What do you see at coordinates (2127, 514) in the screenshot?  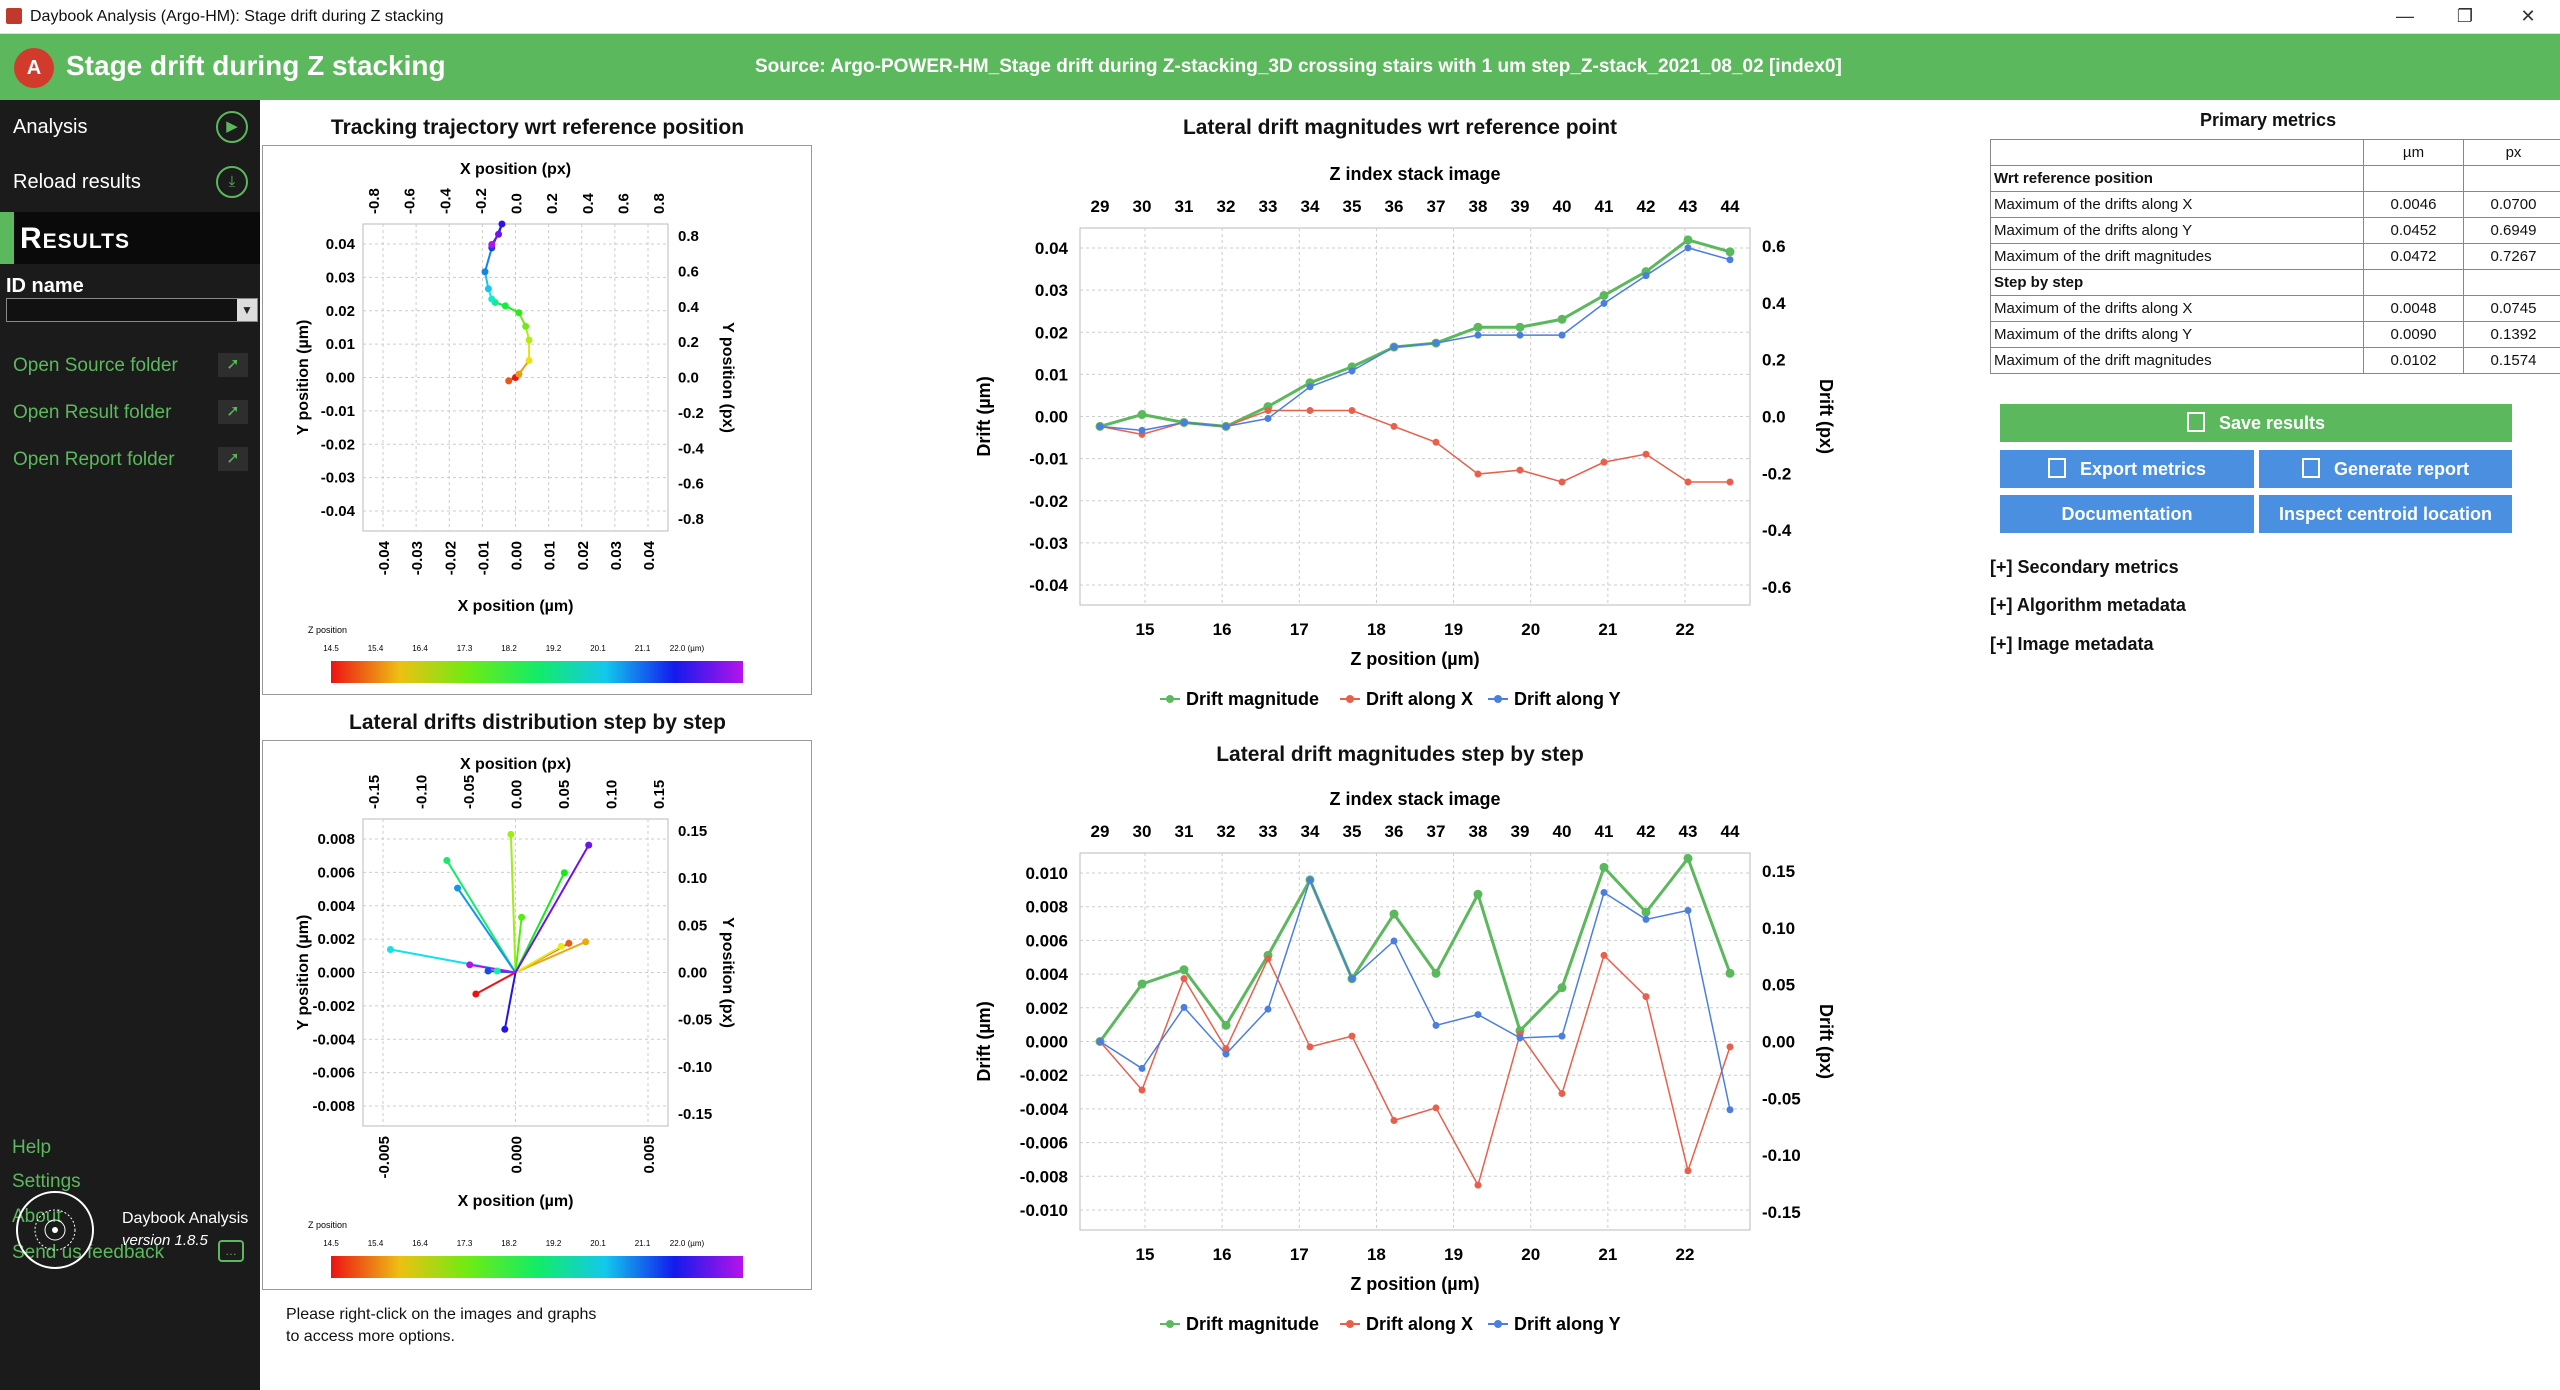 I see `documentation-button: Documentation` at bounding box center [2127, 514].